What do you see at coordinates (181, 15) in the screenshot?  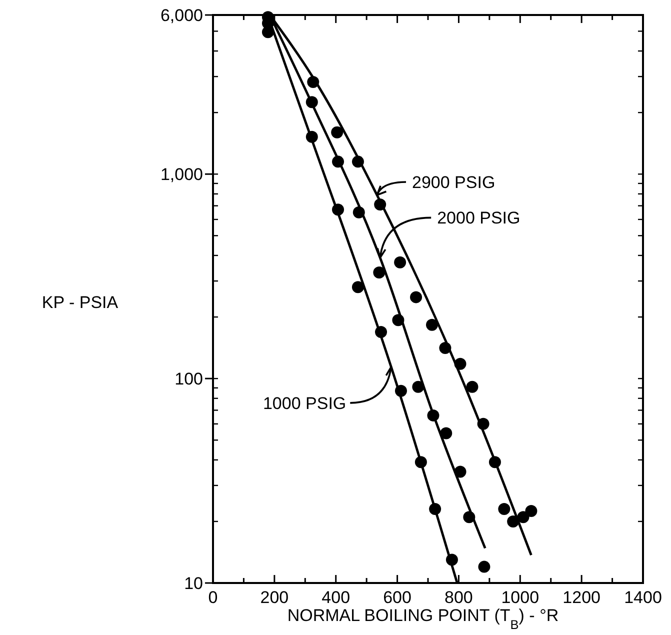 I see `y-tick-label: 6,000` at bounding box center [181, 15].